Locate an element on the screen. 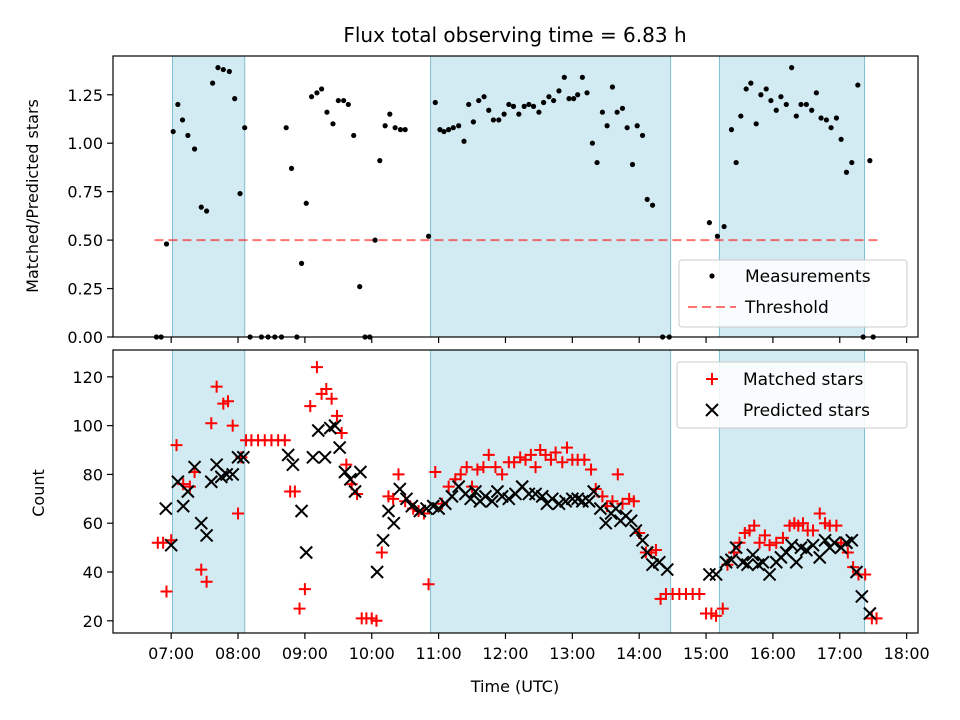 The width and height of the screenshot is (960, 720). x-tick-label: 11:00 is located at coordinates (439, 653).